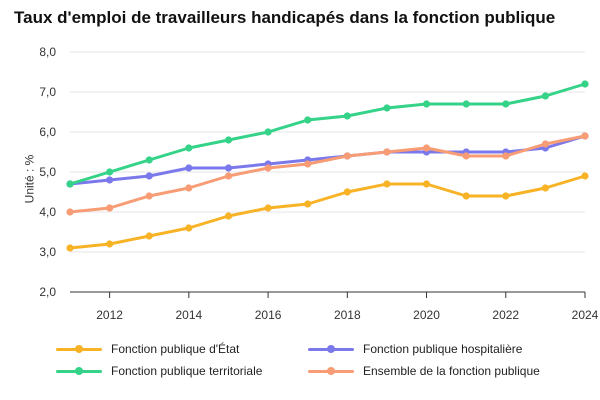 The image size is (600, 400). What do you see at coordinates (109, 315) in the screenshot?
I see `x-tick-label: 2012` at bounding box center [109, 315].